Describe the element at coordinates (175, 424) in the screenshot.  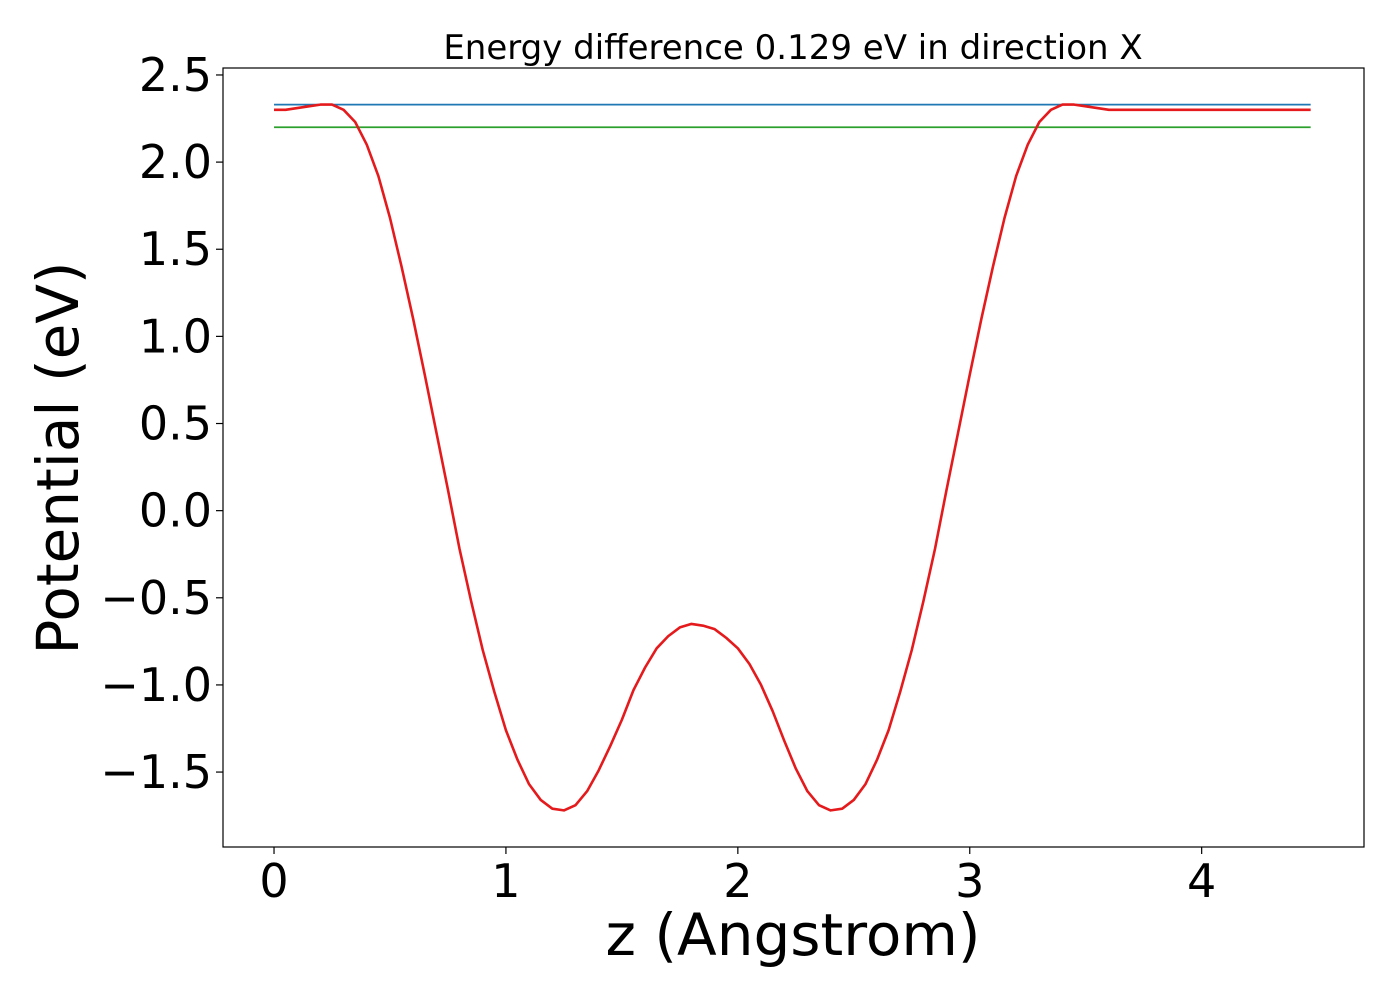
I see `y-tick-label: 0.5` at that location.